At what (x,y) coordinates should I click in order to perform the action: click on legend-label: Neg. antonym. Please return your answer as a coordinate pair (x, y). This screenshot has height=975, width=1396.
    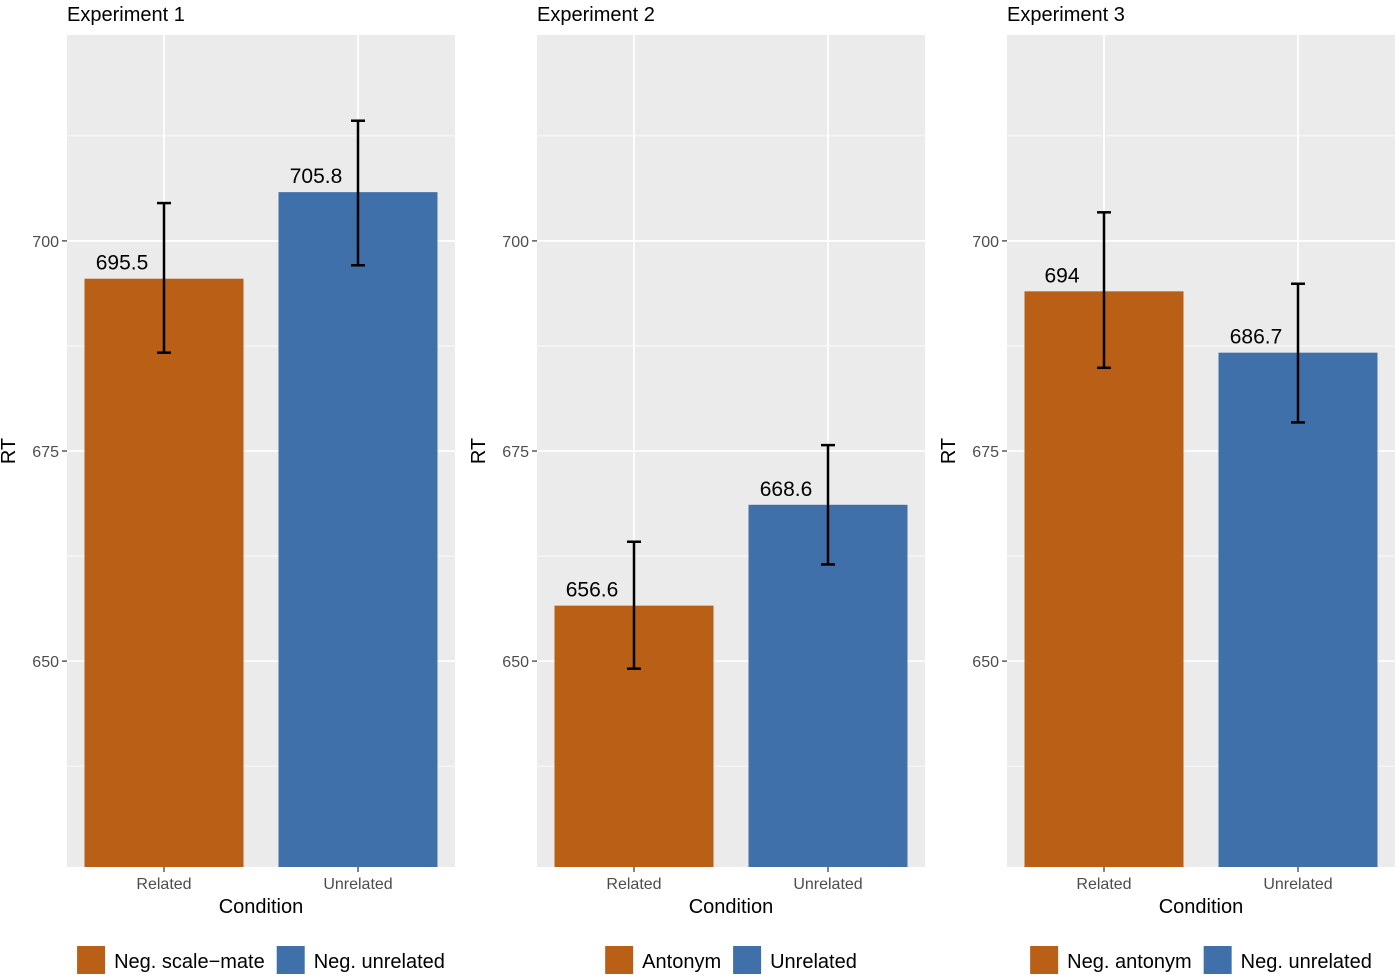
    Looking at the image, I should click on (1129, 962).